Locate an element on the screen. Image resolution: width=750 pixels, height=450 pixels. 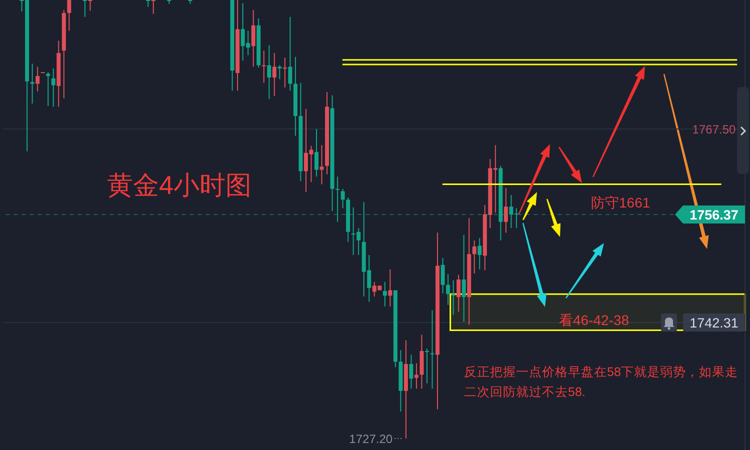
y-tick-label: 1756.37 is located at coordinates (714, 214).